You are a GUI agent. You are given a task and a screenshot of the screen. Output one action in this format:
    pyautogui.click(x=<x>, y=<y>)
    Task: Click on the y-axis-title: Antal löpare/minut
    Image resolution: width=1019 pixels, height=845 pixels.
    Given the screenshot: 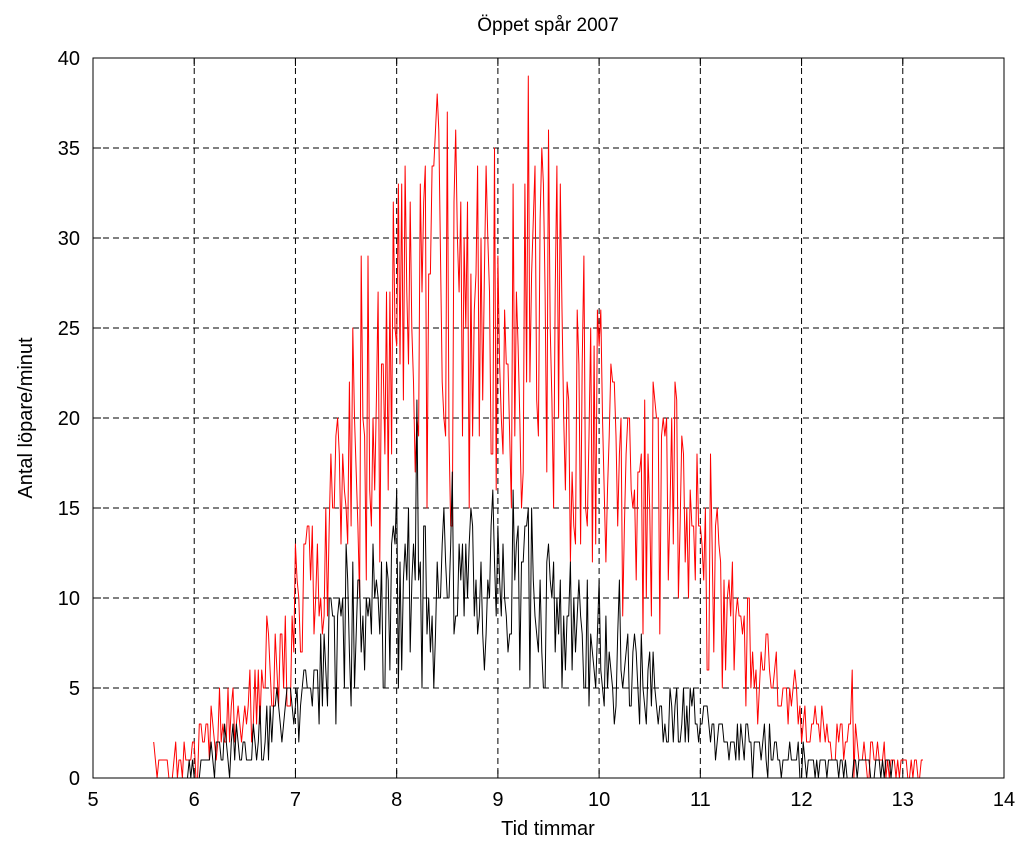 What is the action you would take?
    pyautogui.click(x=26, y=418)
    